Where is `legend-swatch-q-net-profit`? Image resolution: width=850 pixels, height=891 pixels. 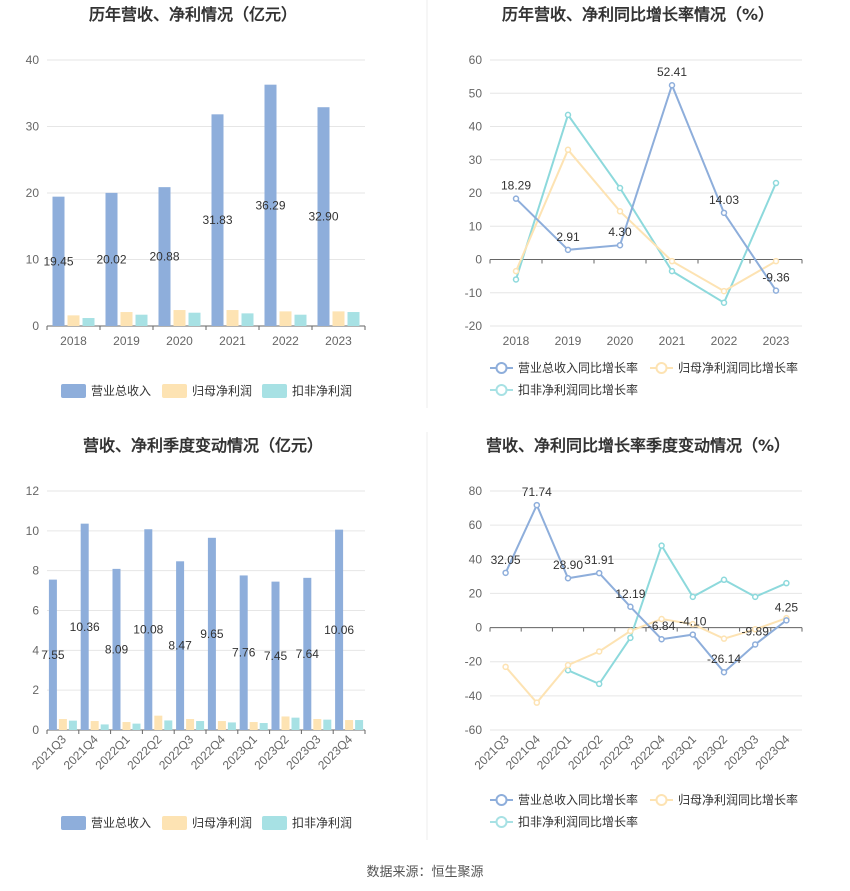 legend-swatch-q-net-profit is located at coordinates (174, 823).